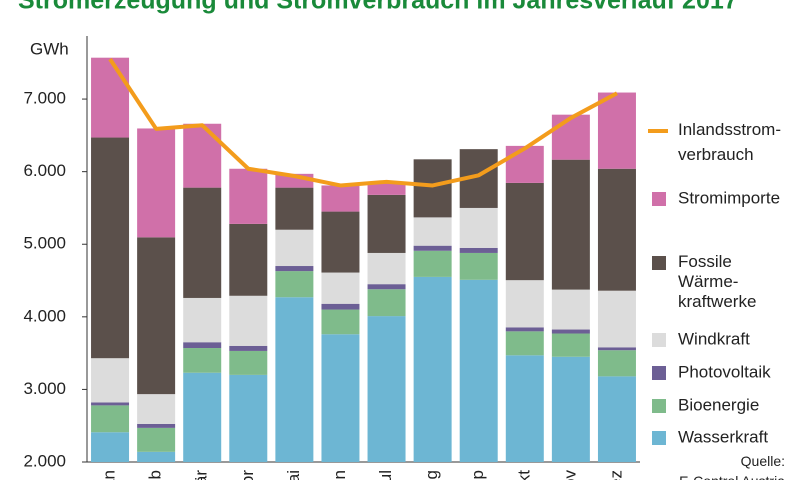  I want to click on x-tick-label: Nov, so click(569, 475).